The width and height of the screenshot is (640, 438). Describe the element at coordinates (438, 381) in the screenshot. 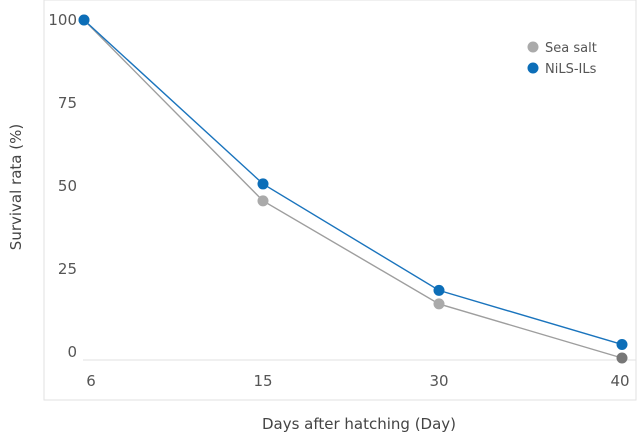

I see `x-tick-label: 30` at that location.